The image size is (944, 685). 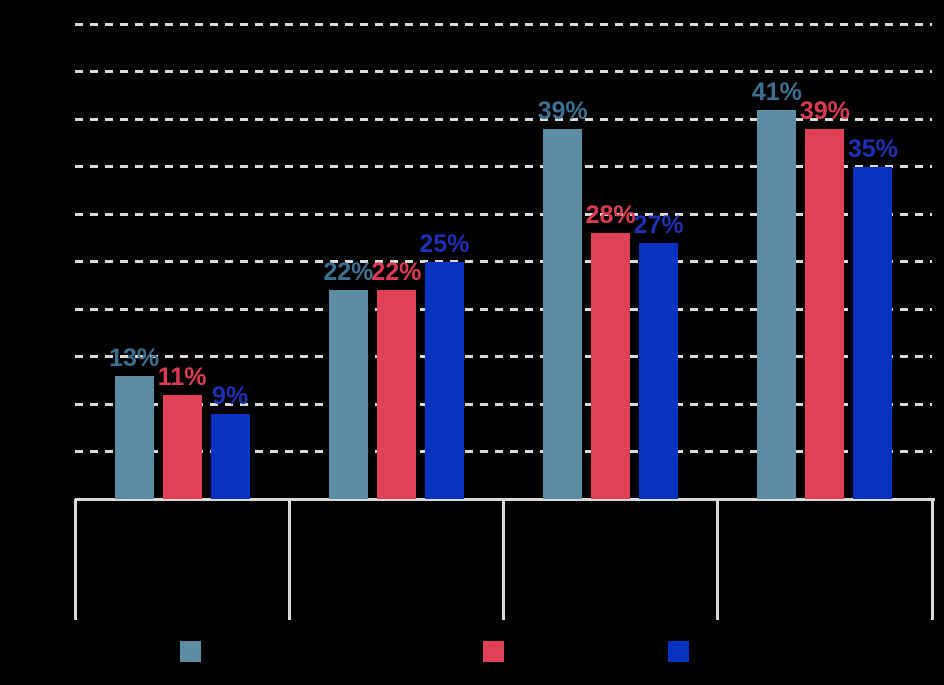 I want to click on x-axis-line, so click(x=505, y=499).